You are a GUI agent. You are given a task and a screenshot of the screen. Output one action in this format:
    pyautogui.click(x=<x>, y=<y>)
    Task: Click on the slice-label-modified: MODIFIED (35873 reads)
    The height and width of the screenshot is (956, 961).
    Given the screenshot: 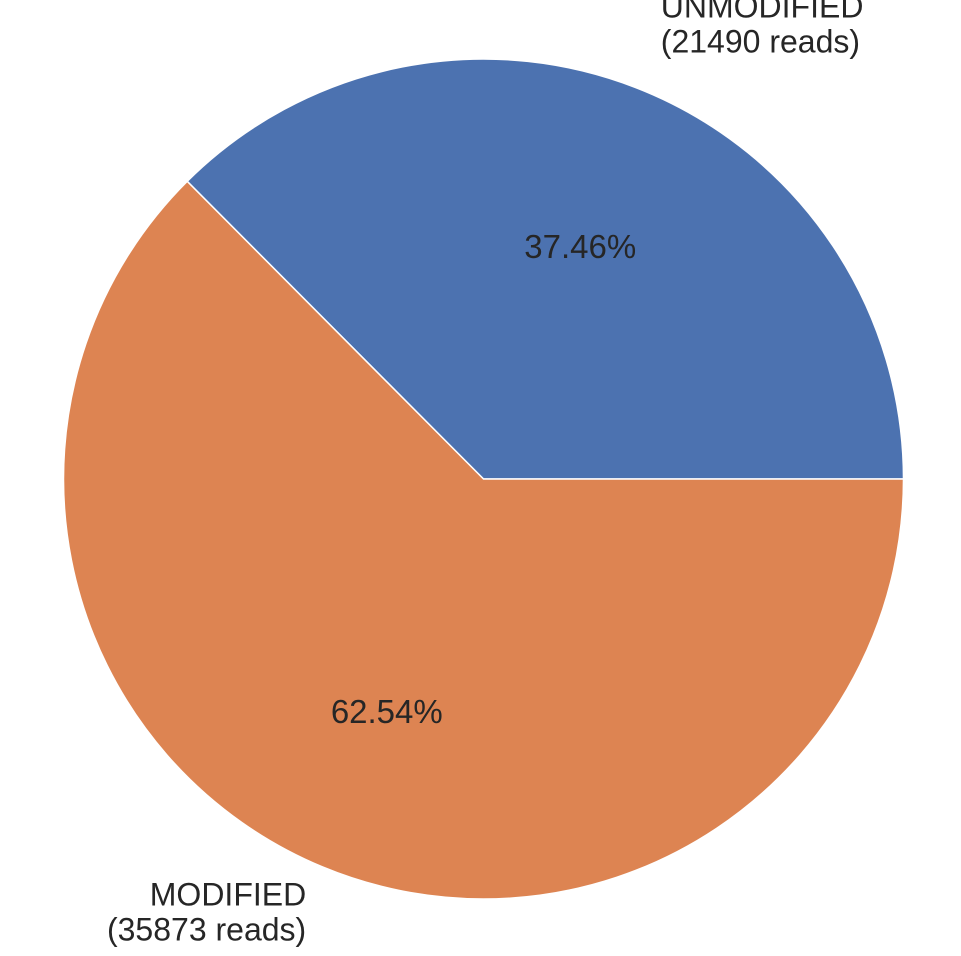 What is the action you would take?
    pyautogui.click(x=206, y=912)
    